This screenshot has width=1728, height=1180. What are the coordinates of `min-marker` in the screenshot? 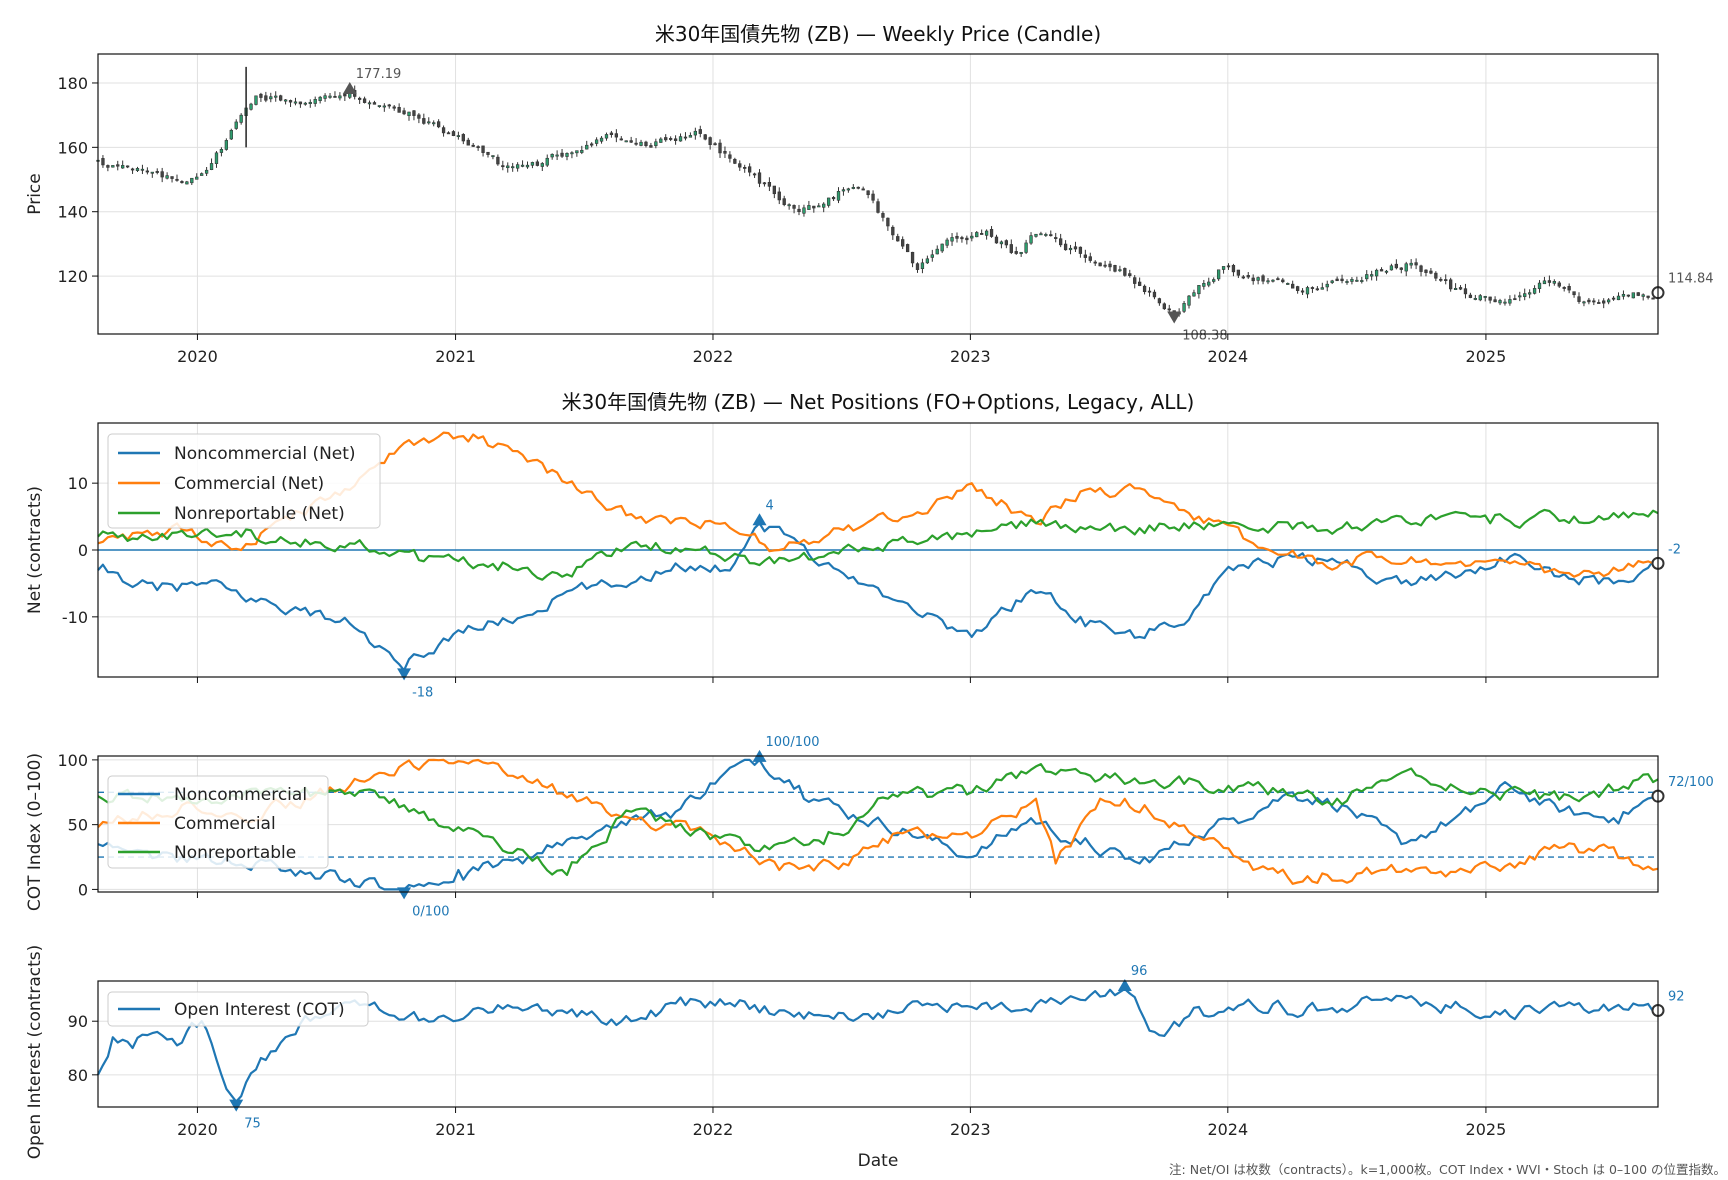 It's located at (404, 893).